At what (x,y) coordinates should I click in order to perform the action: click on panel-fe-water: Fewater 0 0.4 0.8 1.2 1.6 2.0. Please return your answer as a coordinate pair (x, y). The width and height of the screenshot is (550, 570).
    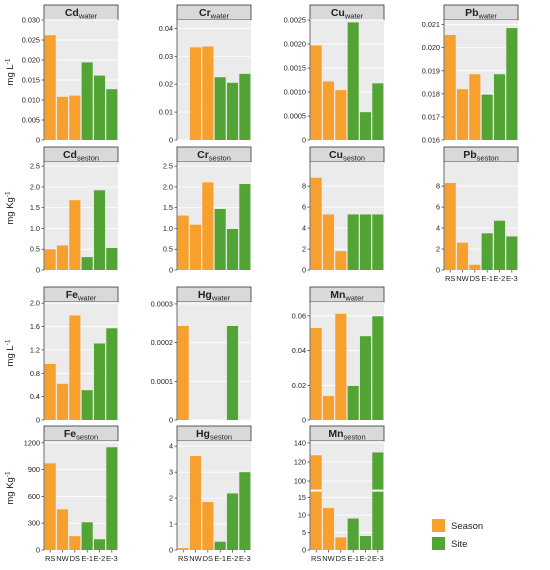
    Looking at the image, I should click on (74, 355).